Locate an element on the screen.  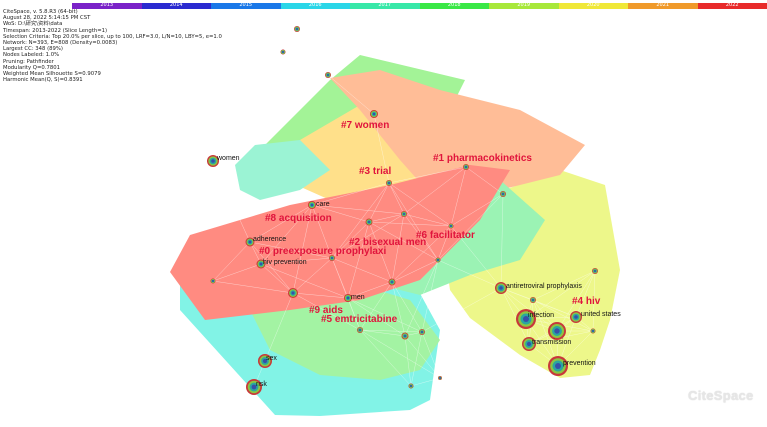
meta-line: Weighted Mean Silhouette S=0.9079 is located at coordinates (52, 74).